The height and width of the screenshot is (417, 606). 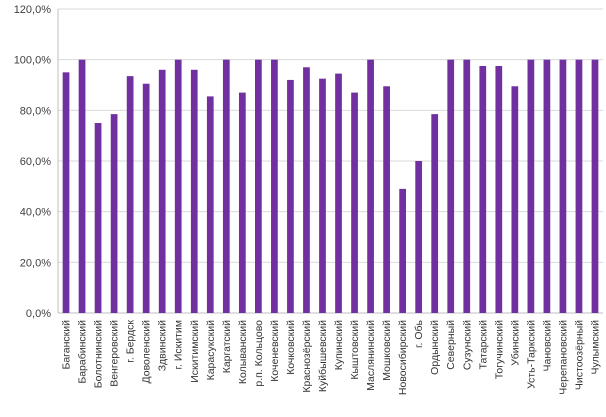 What do you see at coordinates (291, 347) in the screenshot?
I see `x-tick-label: Кочковский` at bounding box center [291, 347].